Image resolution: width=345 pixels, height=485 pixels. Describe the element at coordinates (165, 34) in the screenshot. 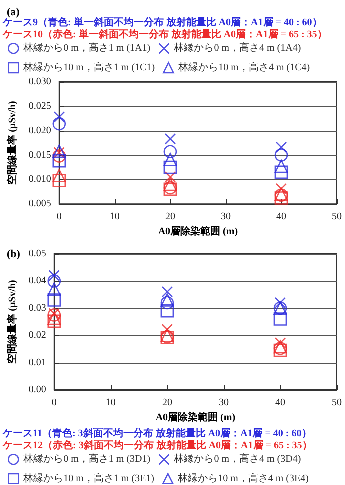

I see `text: ケース10（赤色: 単一斜面不均一分布 放射能量比 A0層：A1層 = 65 : 35）` at that location.